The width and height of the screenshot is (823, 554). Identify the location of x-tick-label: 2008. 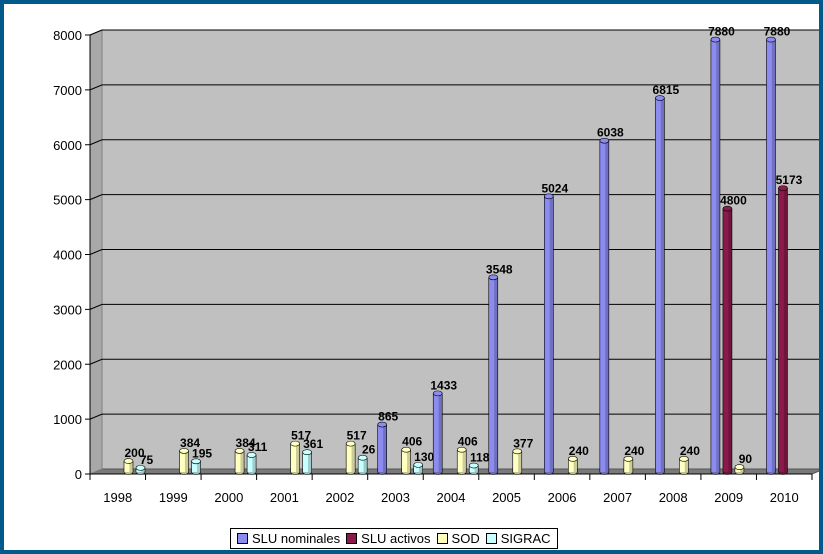
(673, 497).